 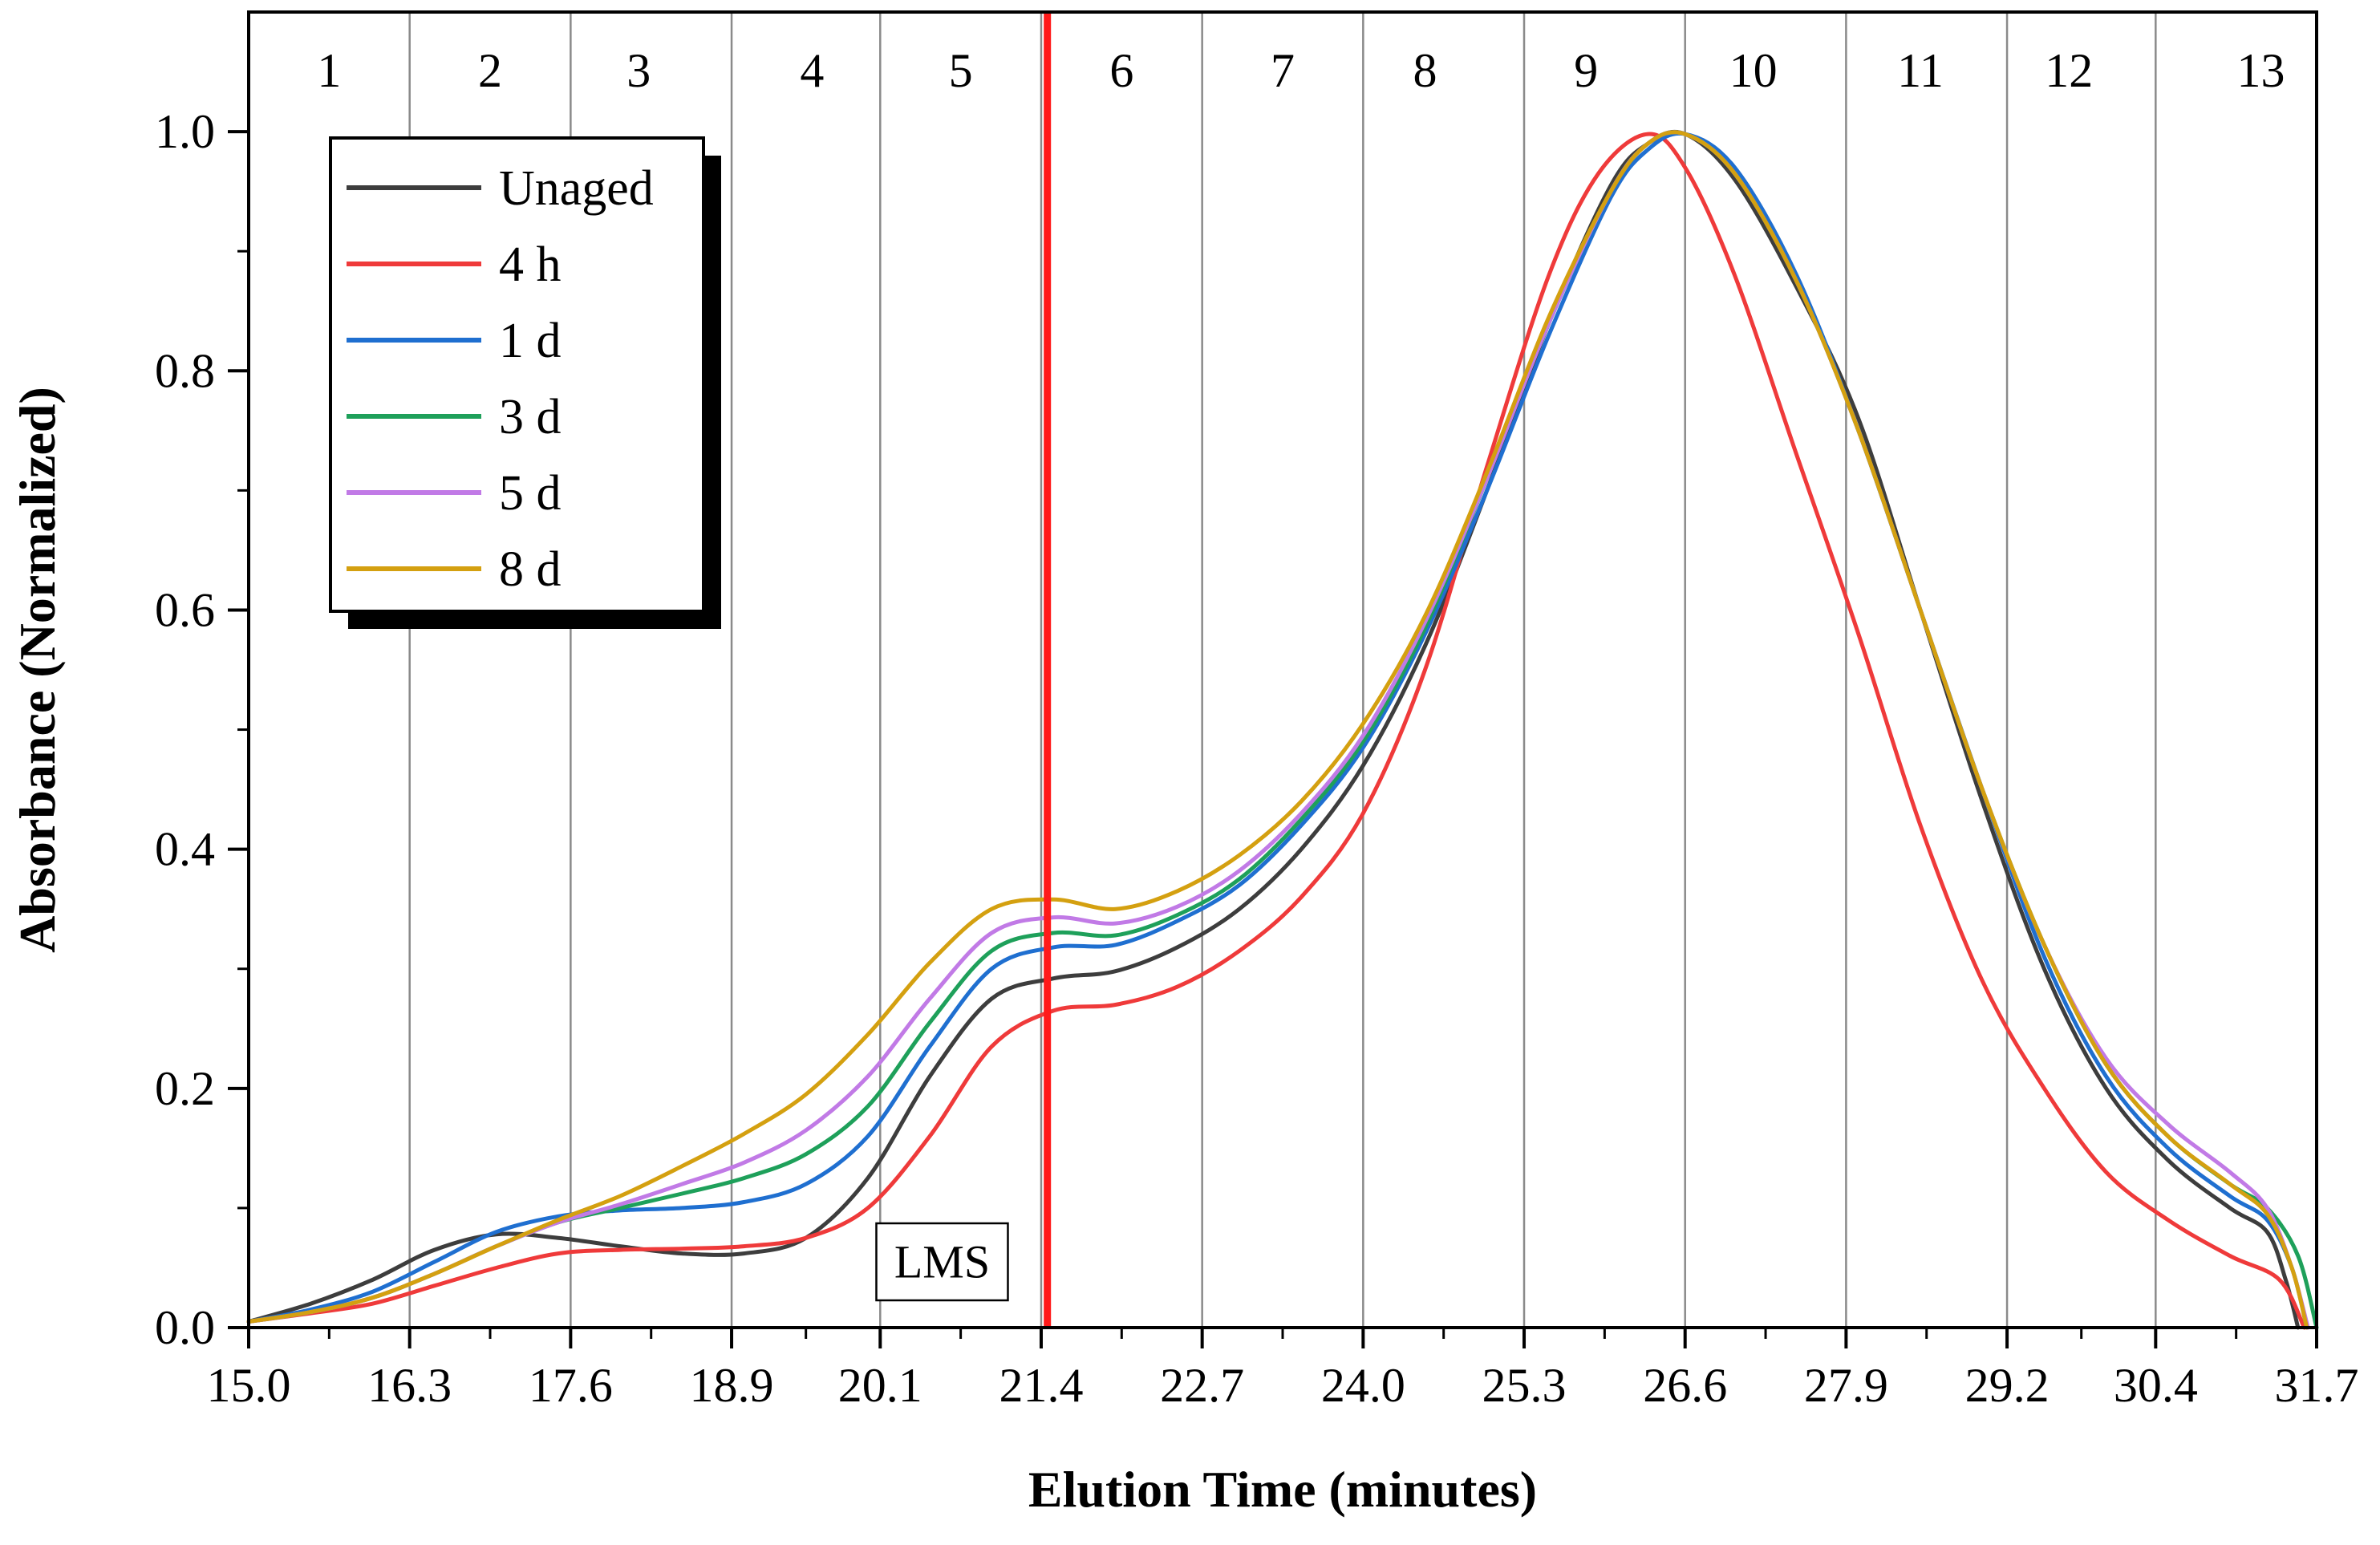 I want to click on legend-label-5-d: 5 d, so click(x=530, y=494).